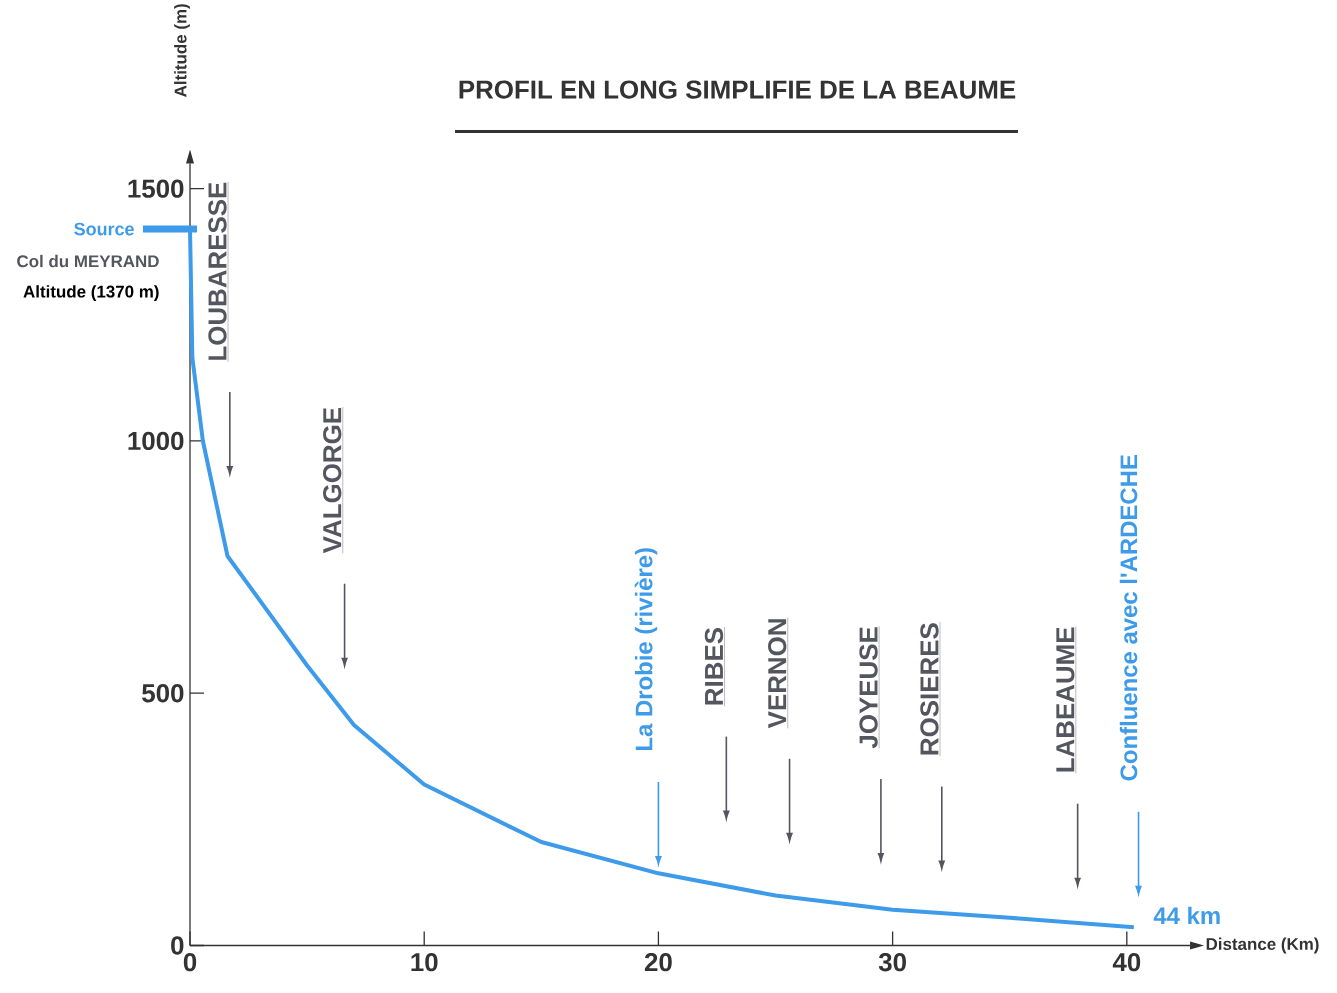  What do you see at coordinates (777, 673) in the screenshot?
I see `annotation: VERNON` at bounding box center [777, 673].